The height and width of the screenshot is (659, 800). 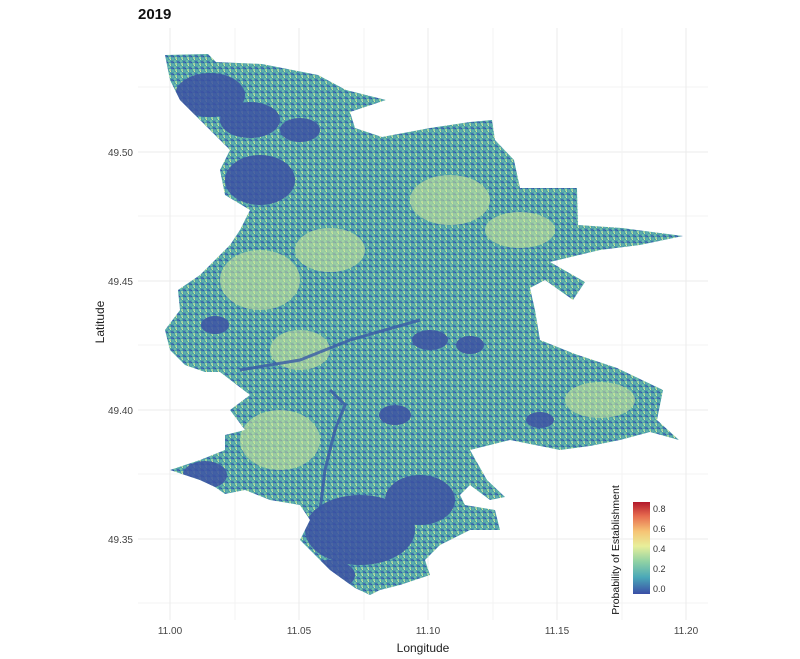 What do you see at coordinates (641, 548) in the screenshot?
I see `legend-colorbar` at bounding box center [641, 548].